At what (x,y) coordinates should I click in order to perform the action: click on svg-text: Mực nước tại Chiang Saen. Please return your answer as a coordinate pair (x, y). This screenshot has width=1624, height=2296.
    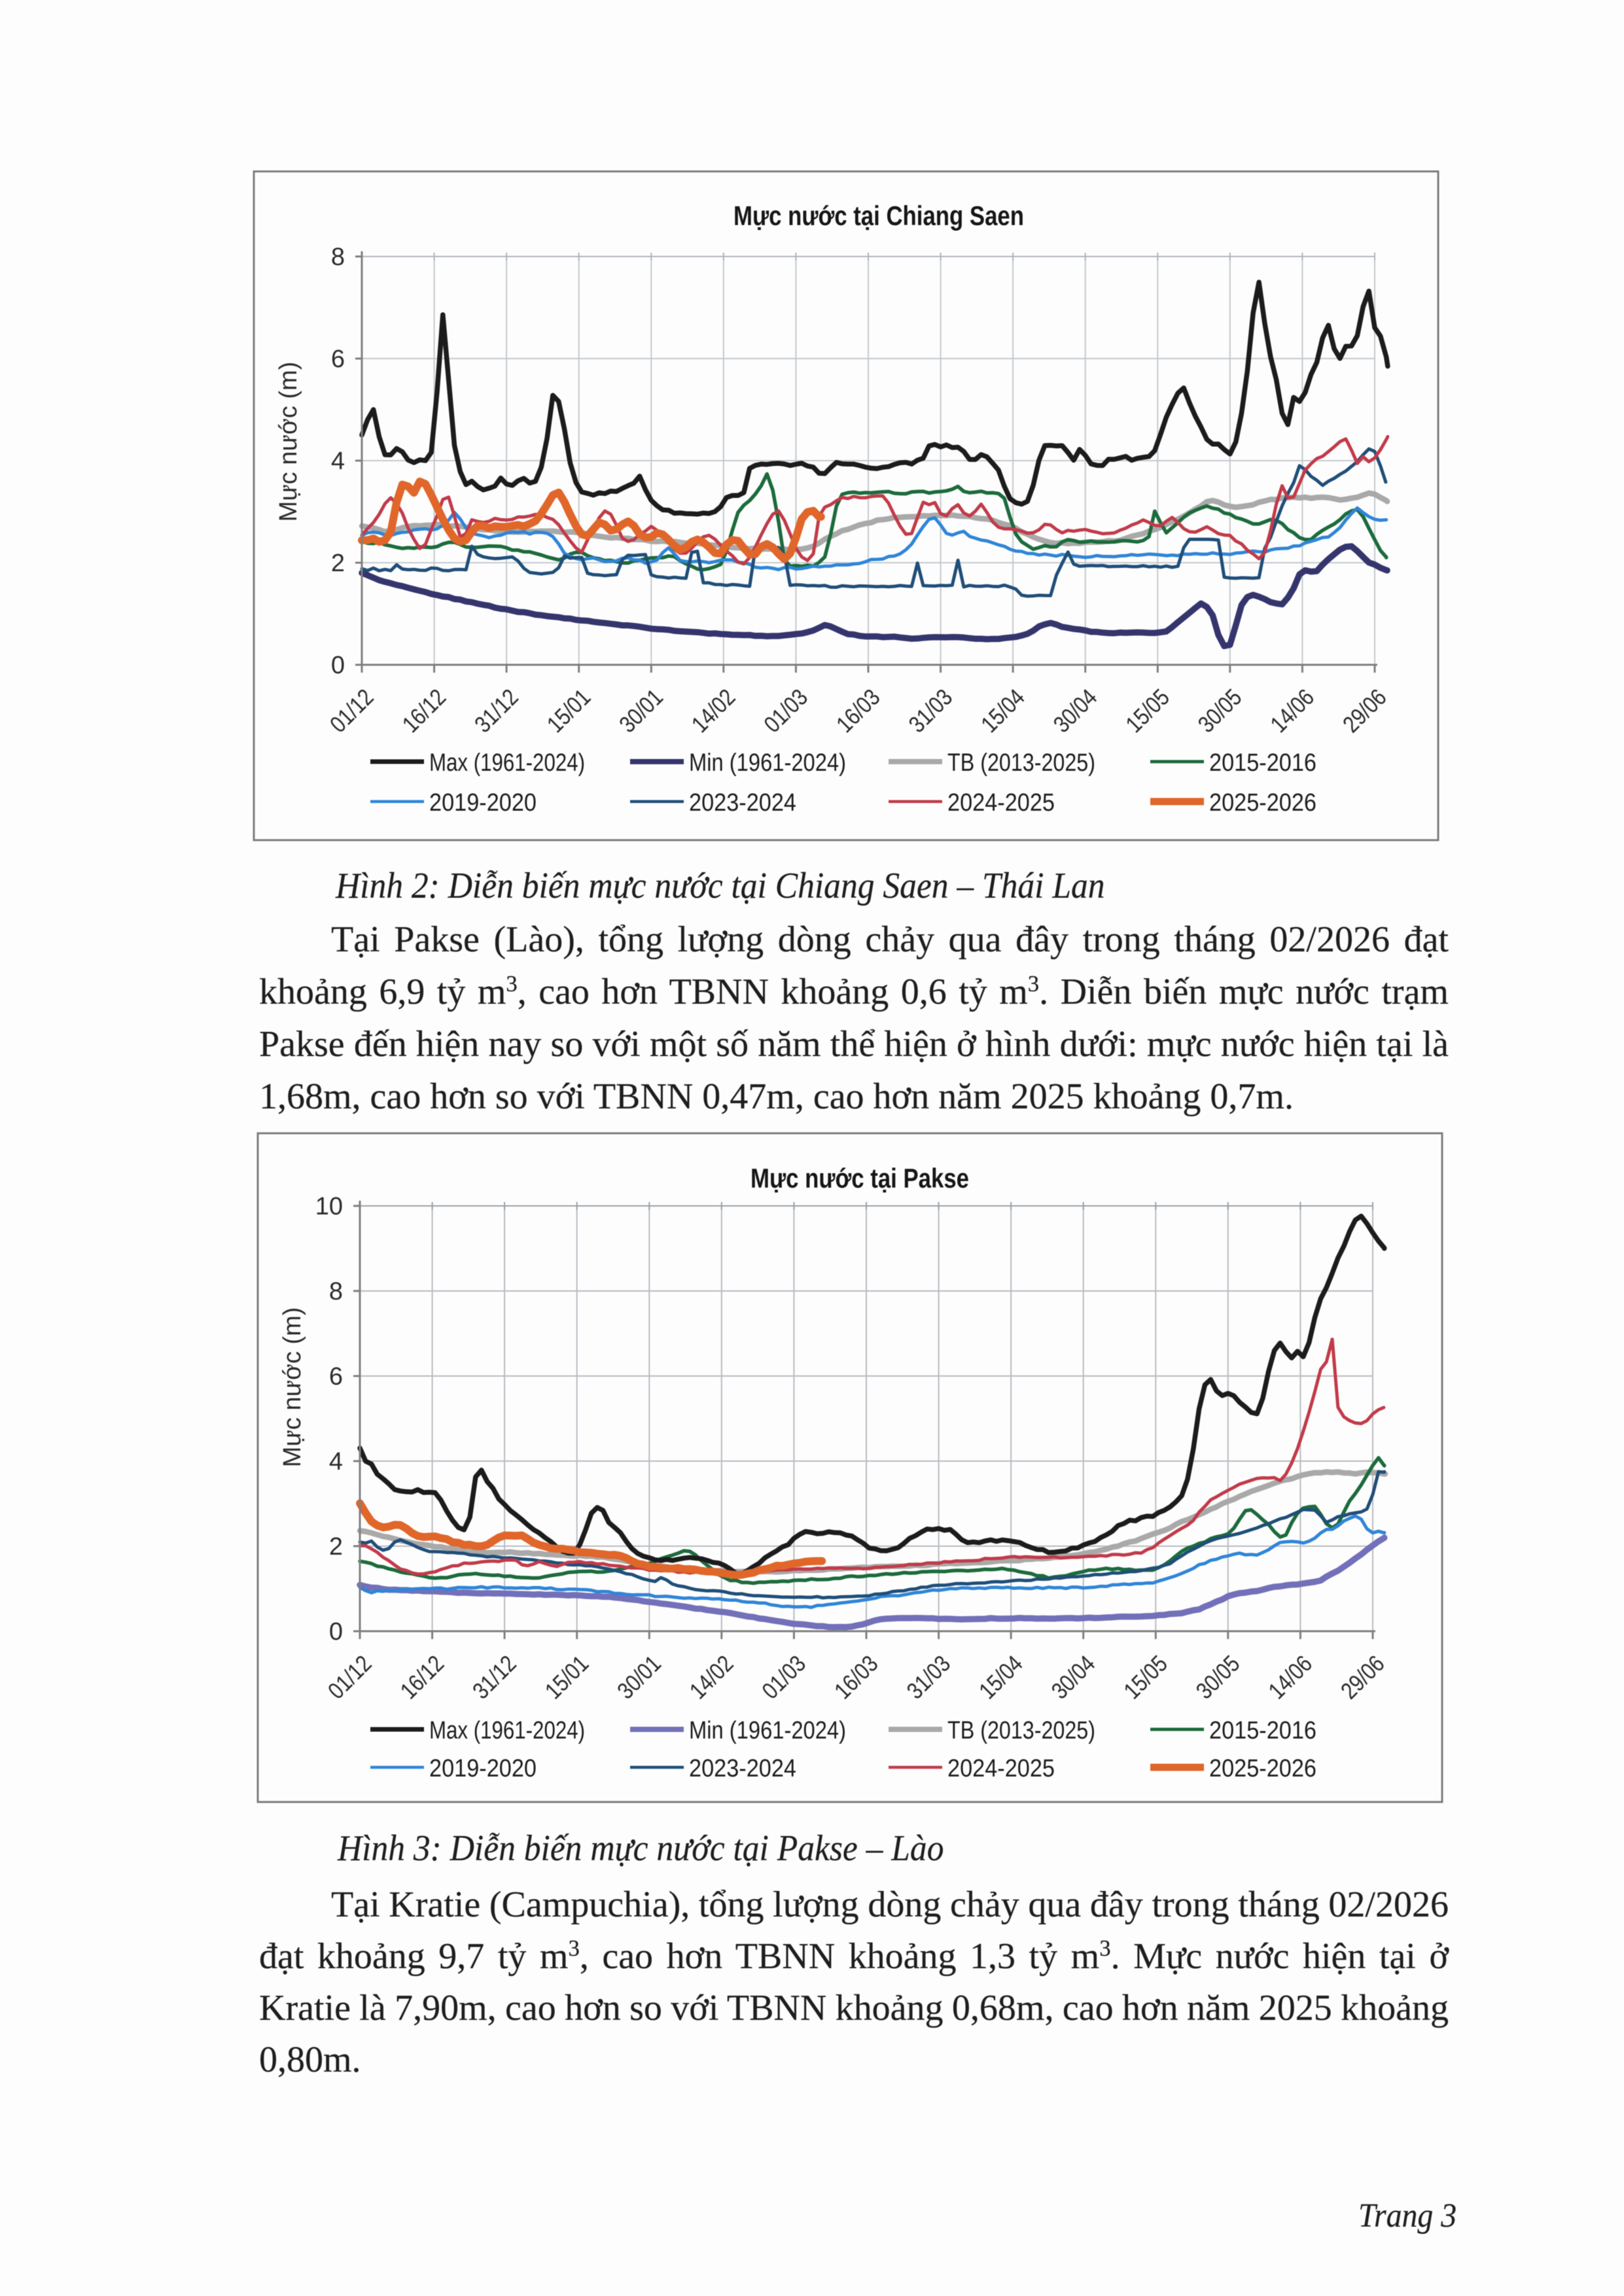
    Looking at the image, I should click on (878, 216).